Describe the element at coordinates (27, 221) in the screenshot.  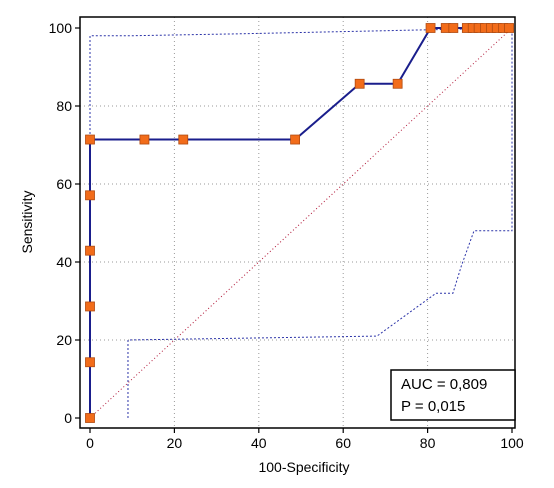
I see `y-axis-title: Sensitivity` at that location.